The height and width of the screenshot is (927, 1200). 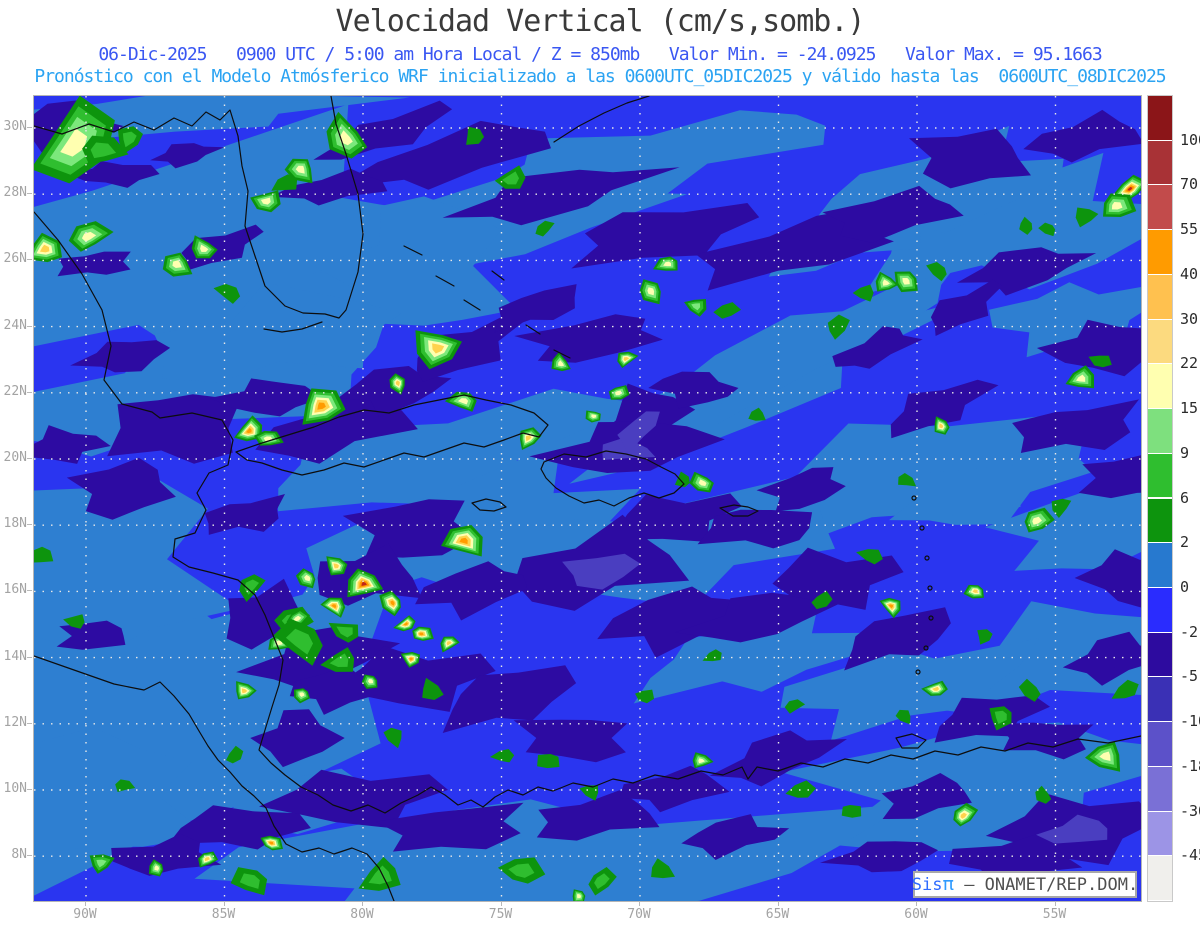 What do you see at coordinates (15, 193) in the screenshot?
I see `lat-tick-label: 28N` at bounding box center [15, 193].